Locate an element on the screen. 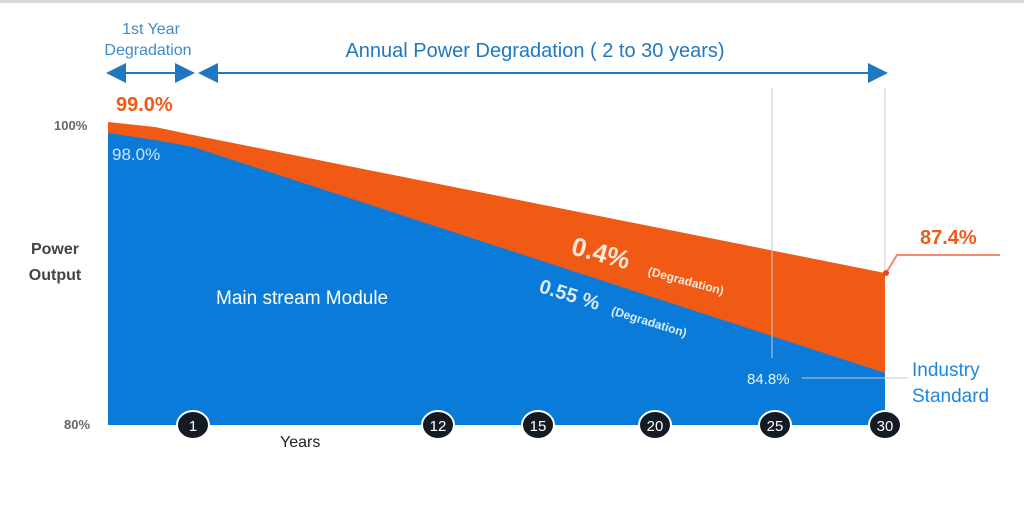 The height and width of the screenshot is (513, 1024). x-tick-label-1: 1 is located at coordinates (193, 426).